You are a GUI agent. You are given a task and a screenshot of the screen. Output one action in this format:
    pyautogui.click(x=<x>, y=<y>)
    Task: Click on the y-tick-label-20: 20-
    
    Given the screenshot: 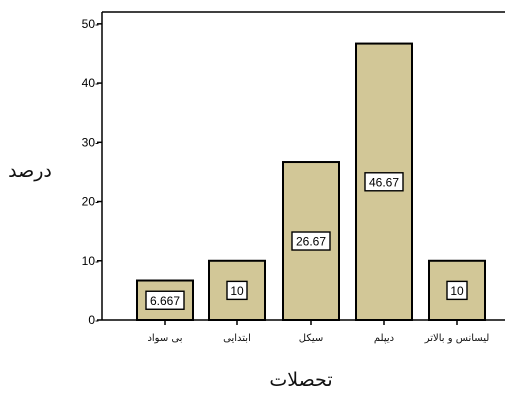 What is the action you would take?
    pyautogui.click(x=90, y=202)
    